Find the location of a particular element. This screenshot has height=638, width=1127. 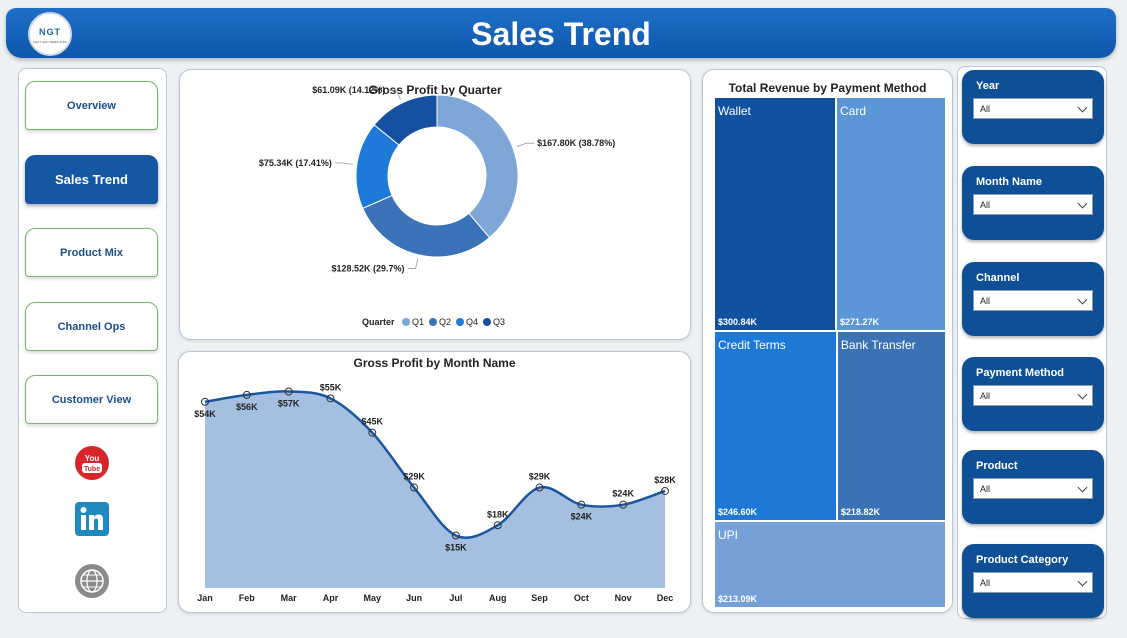

area-data-label: $45K is located at coordinates (373, 422).